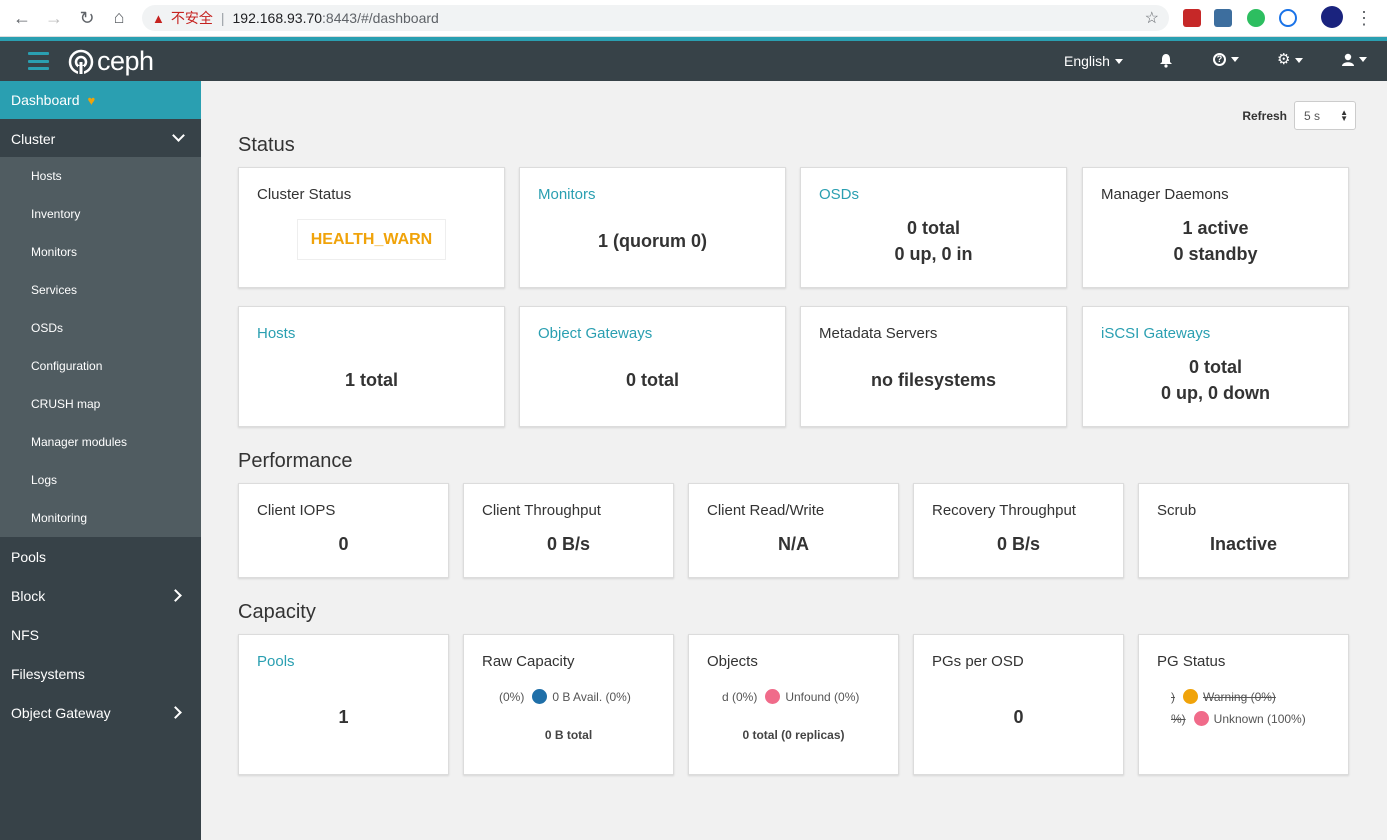 The width and height of the screenshot is (1387, 840). I want to click on sidebar-item-nfs: NFS, so click(100, 634).